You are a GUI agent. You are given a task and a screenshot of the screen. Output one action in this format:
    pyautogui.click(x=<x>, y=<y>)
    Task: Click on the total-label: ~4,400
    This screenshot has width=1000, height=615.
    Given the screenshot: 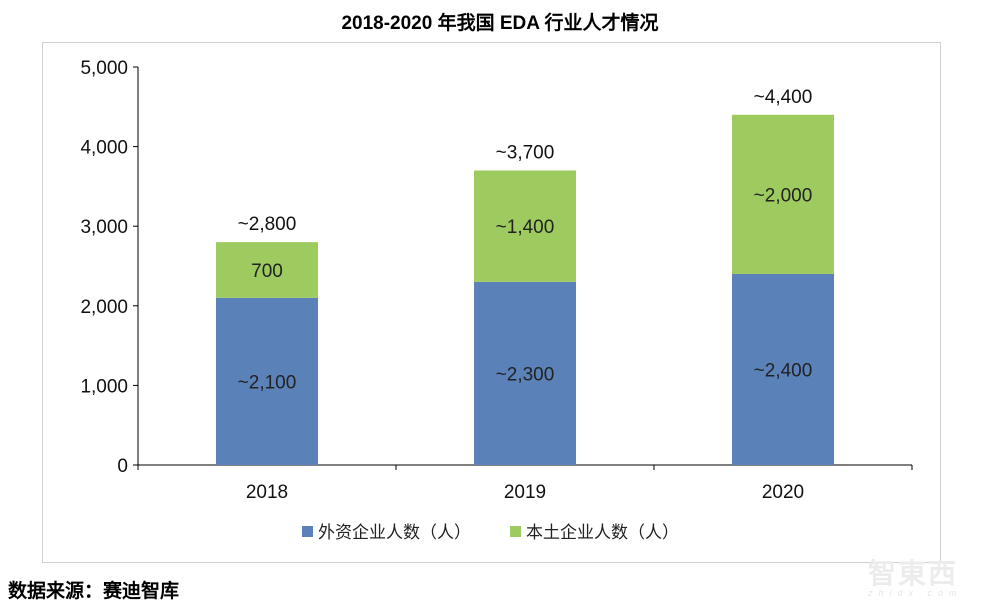 What is the action you would take?
    pyautogui.click(x=783, y=97)
    